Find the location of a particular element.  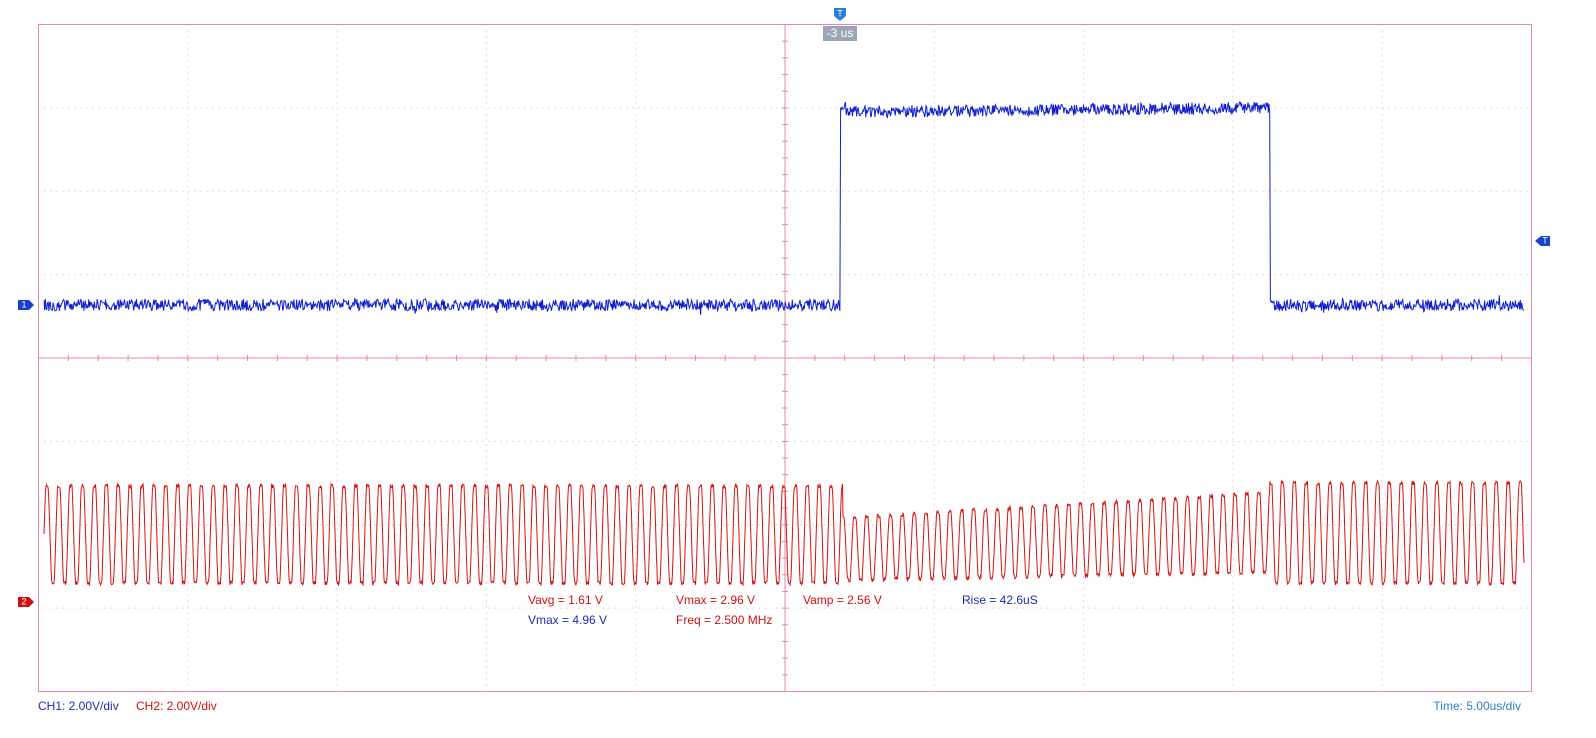

measurement: Rise = 42.6uS is located at coordinates (1000, 600).